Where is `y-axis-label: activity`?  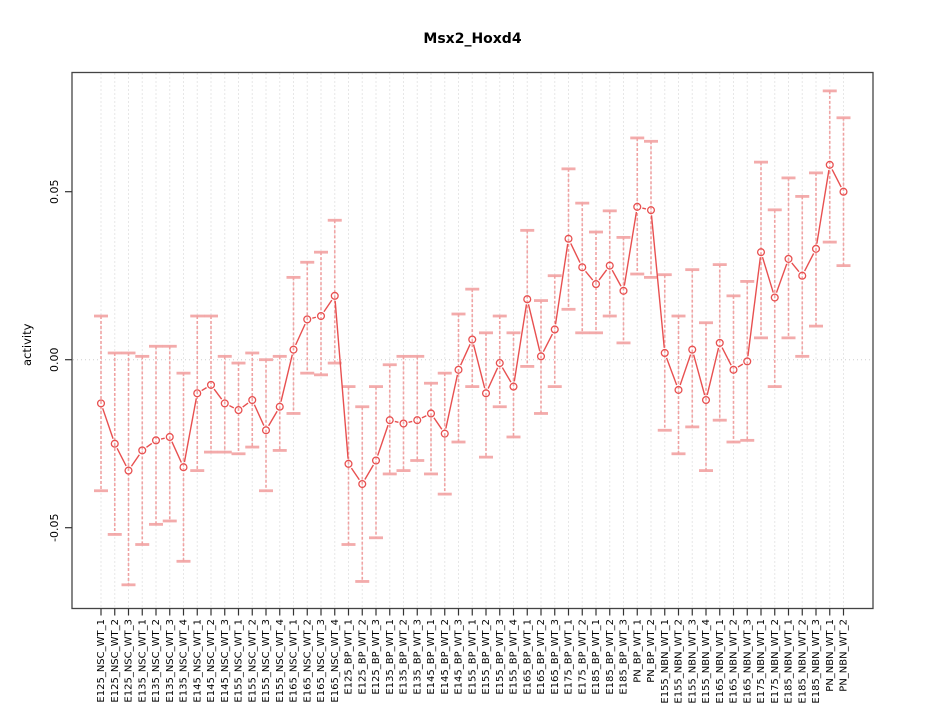 y-axis-label: activity is located at coordinates (27, 344).